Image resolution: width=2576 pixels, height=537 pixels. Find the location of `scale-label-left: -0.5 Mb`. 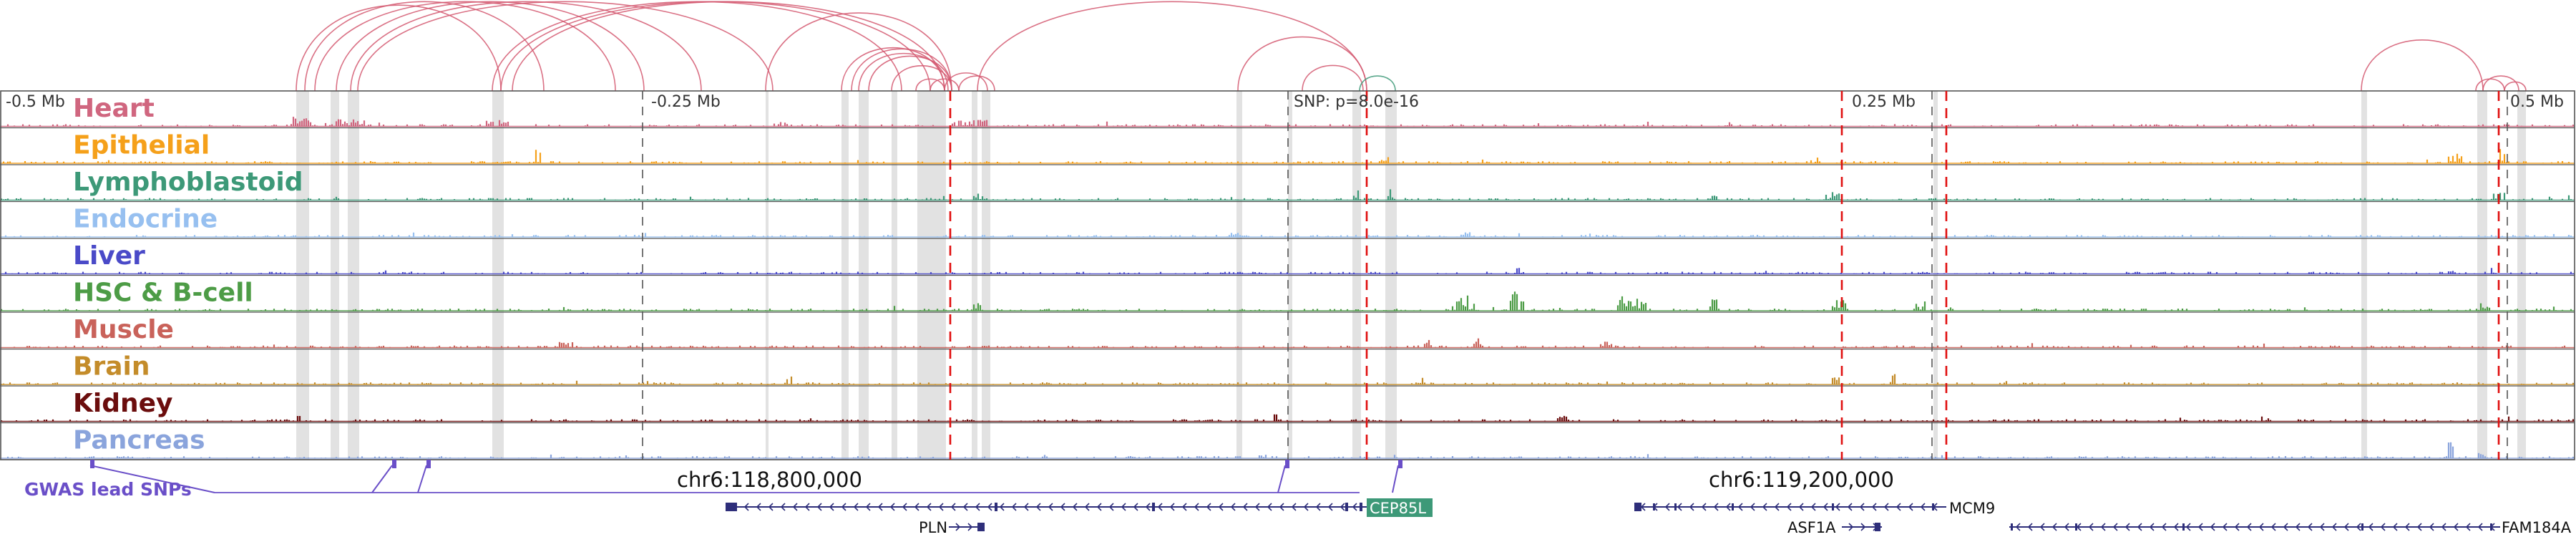

scale-label-left: -0.5 Mb is located at coordinates (35, 102).